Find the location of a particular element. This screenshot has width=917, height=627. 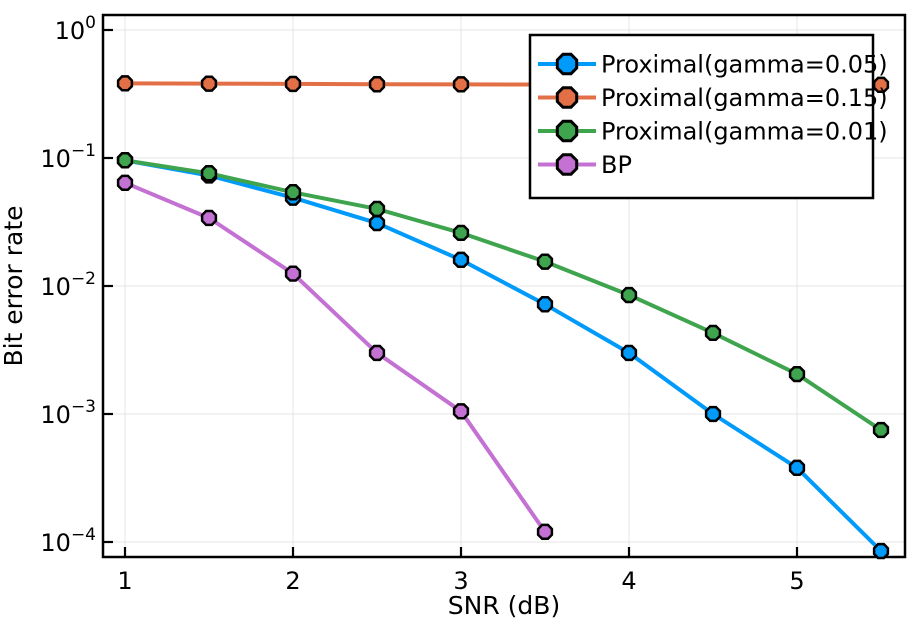

y-tick-label-0: 10⁰ is located at coordinates (75, 29).